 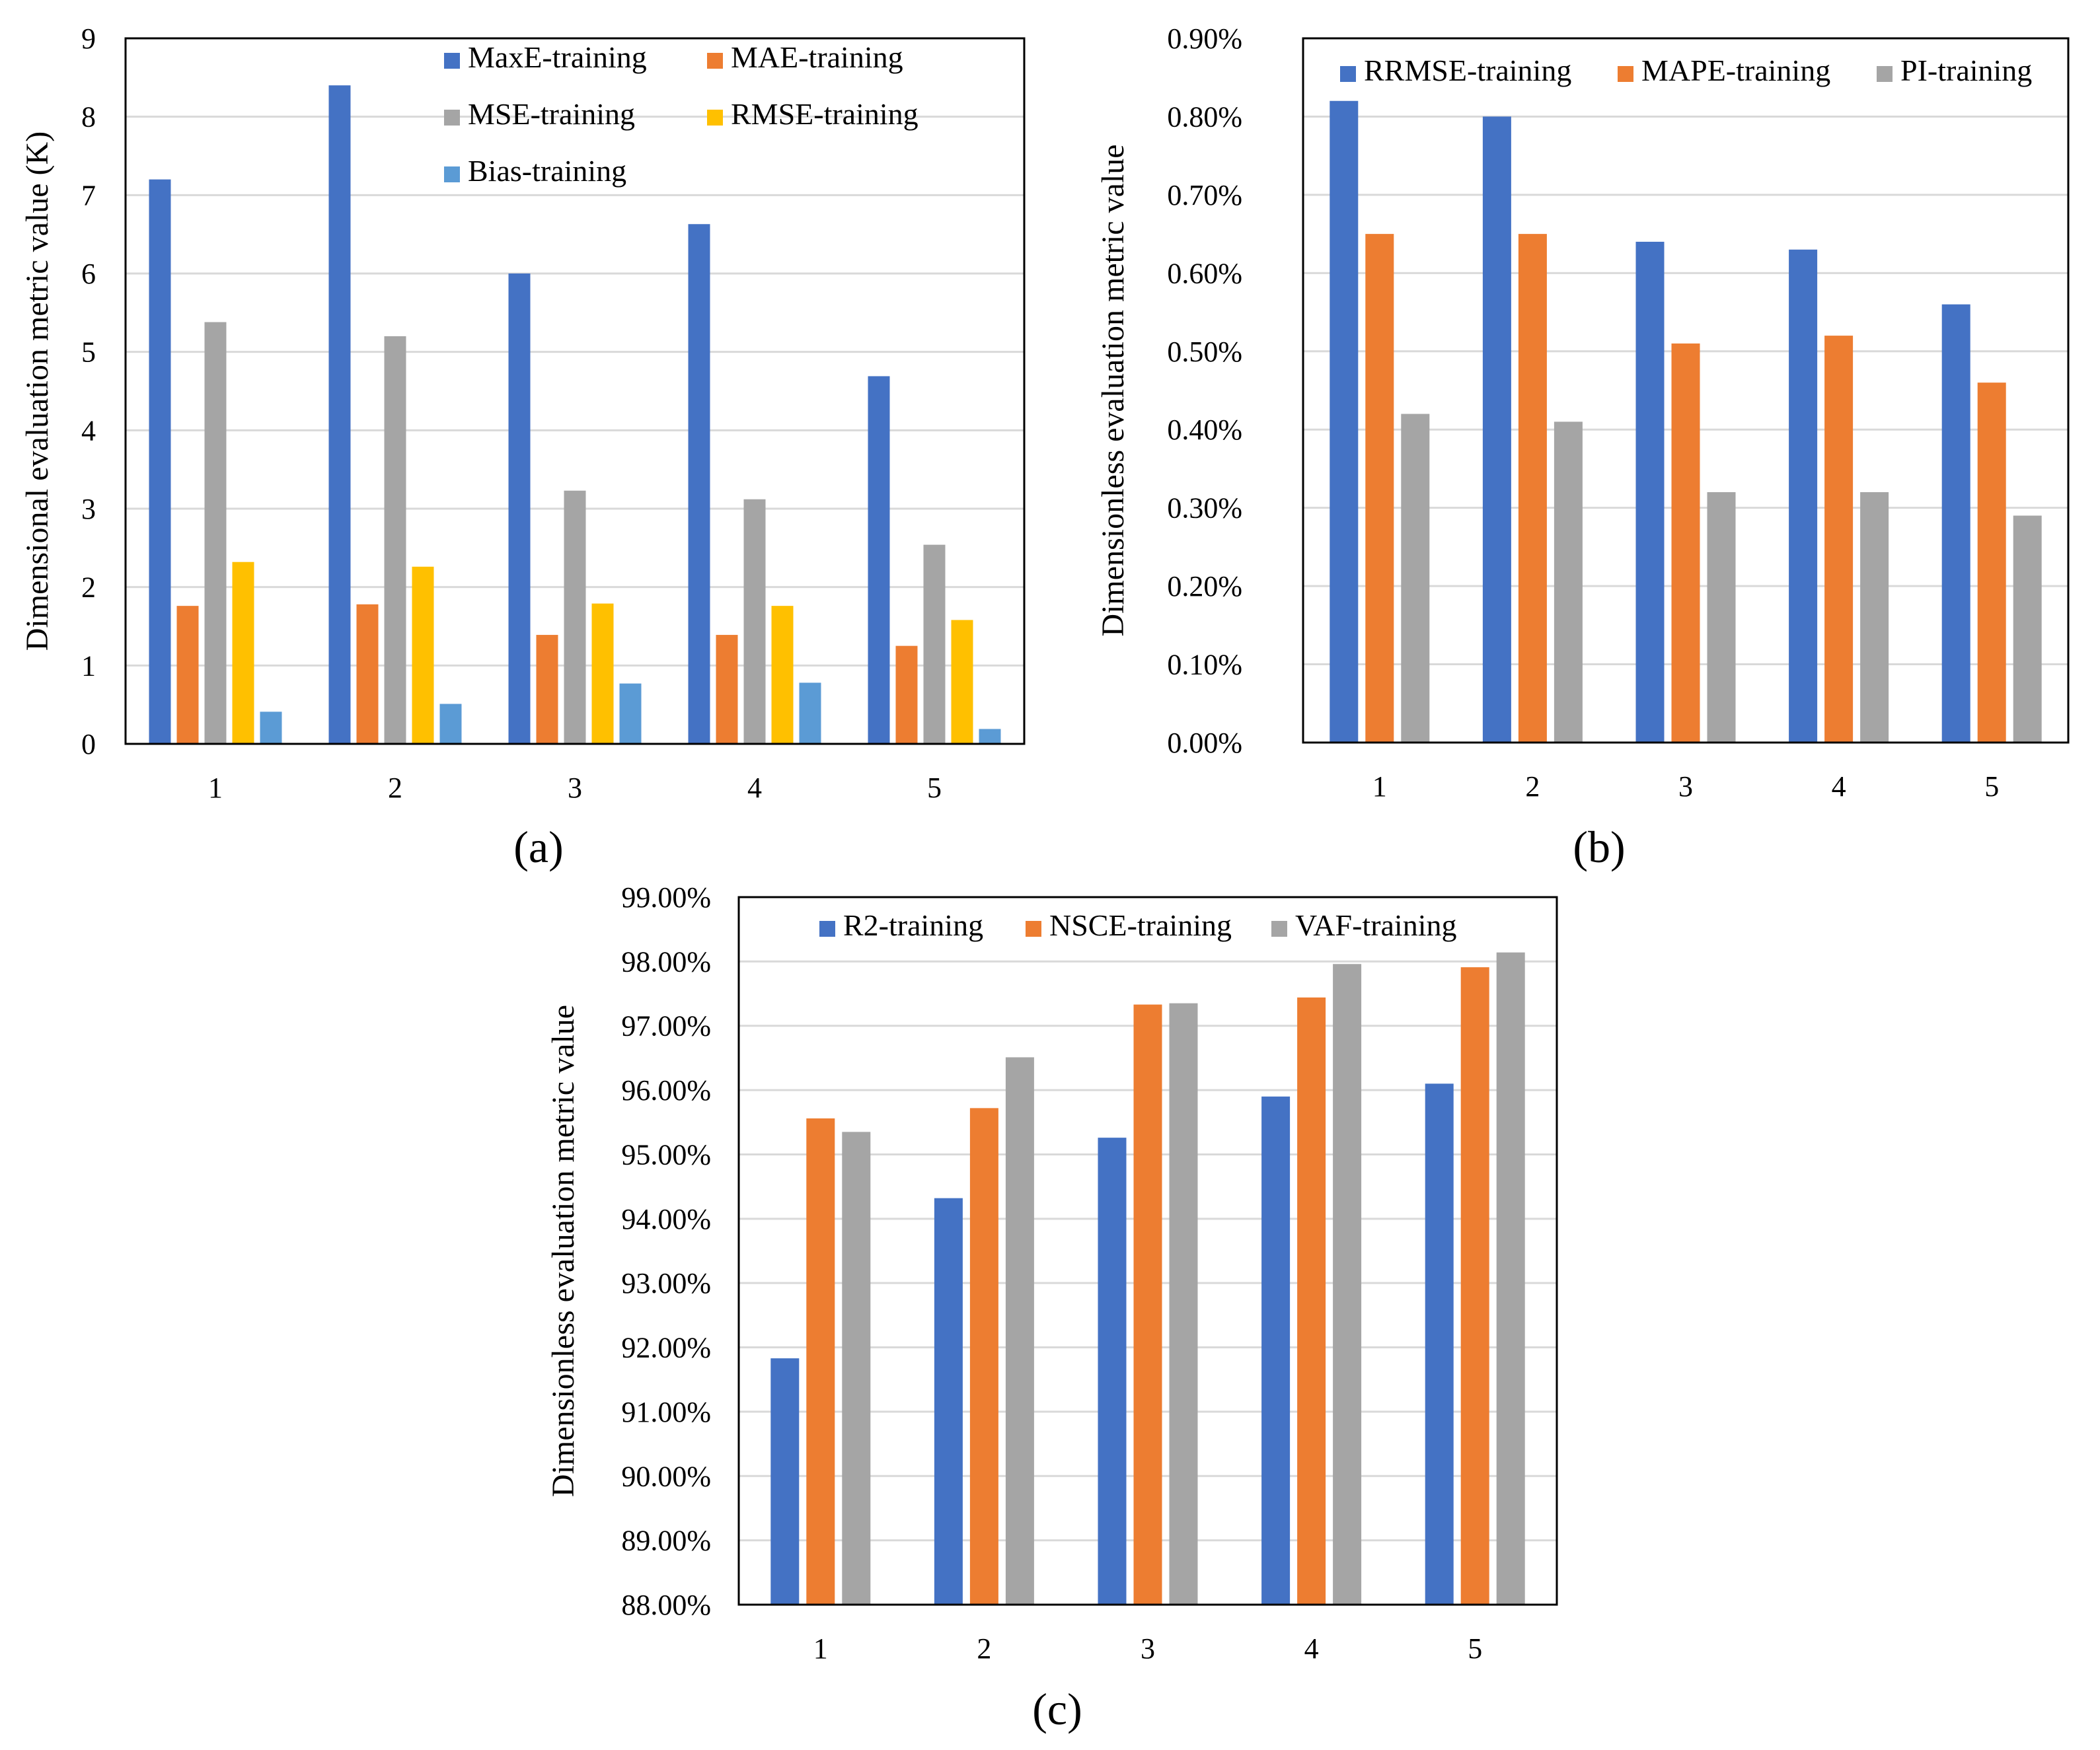 What do you see at coordinates (551, 114) in the screenshot?
I see `legend-label-mse-training: MSE-training` at bounding box center [551, 114].